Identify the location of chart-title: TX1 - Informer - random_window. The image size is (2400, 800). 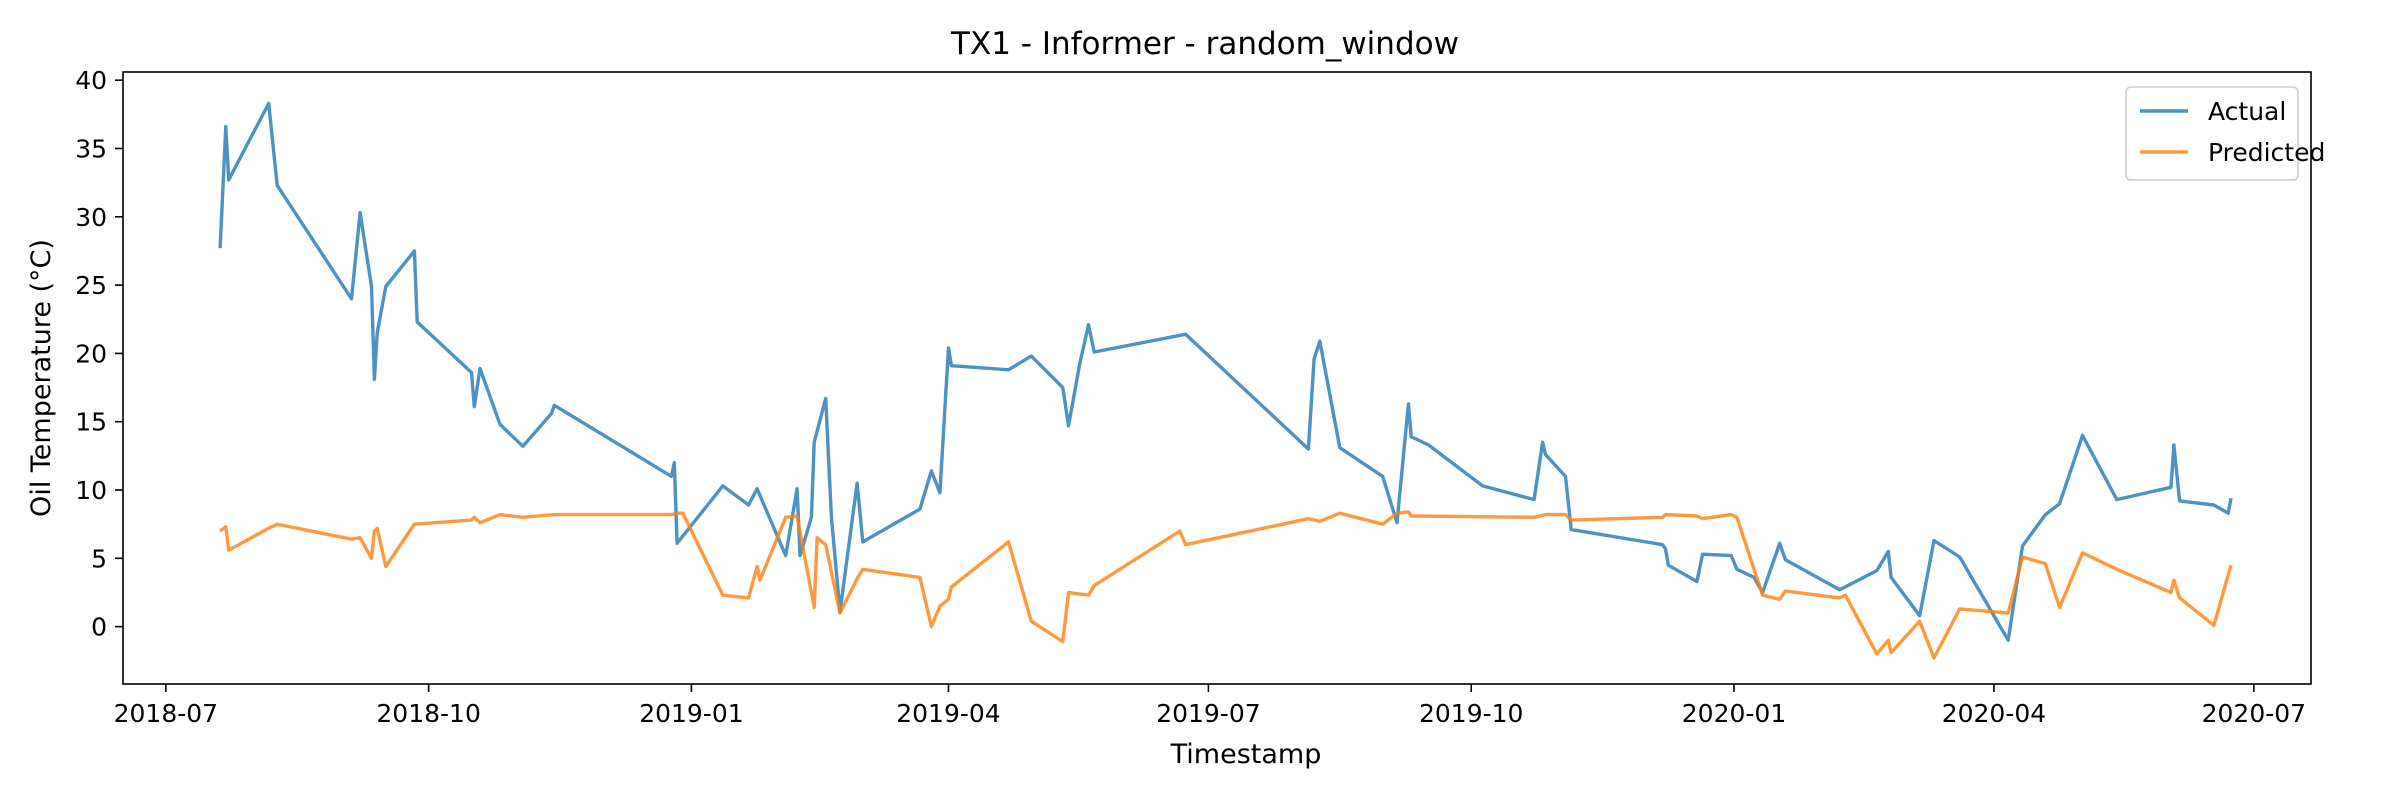
(1204, 44).